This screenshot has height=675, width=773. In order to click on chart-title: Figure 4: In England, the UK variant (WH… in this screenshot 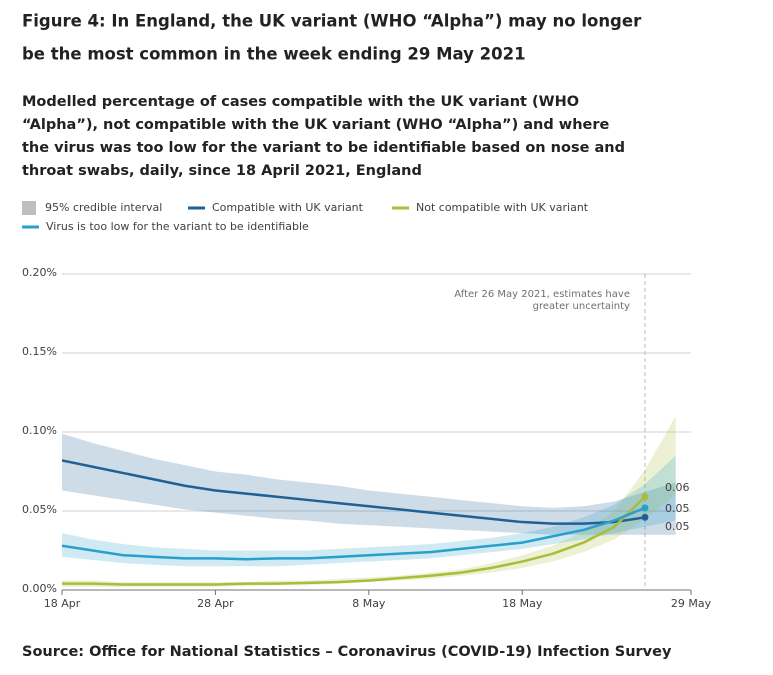, I will do `click(332, 21)`.